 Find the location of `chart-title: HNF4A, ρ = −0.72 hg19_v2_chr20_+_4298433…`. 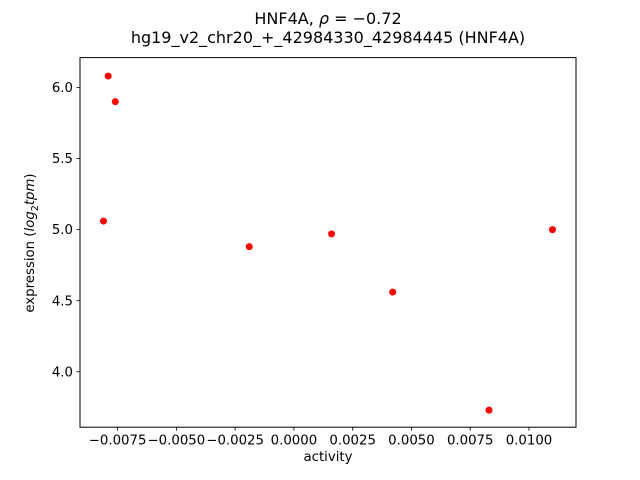

chart-title: HNF4A, ρ = −0.72 hg19_v2_chr20_+_4298433… is located at coordinates (328, 28).